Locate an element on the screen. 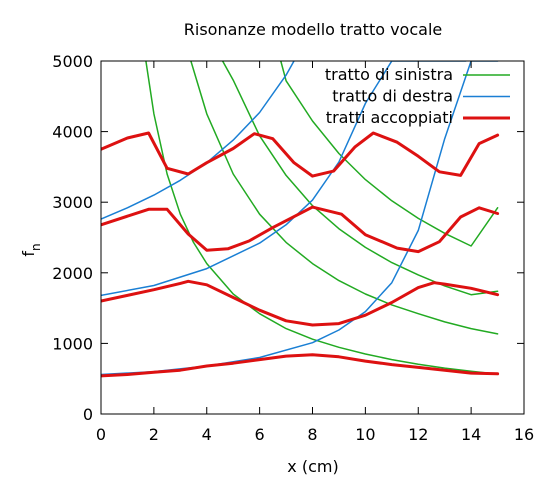 This screenshot has height=478, width=558. legend-label: tratto di destra is located at coordinates (392, 96).